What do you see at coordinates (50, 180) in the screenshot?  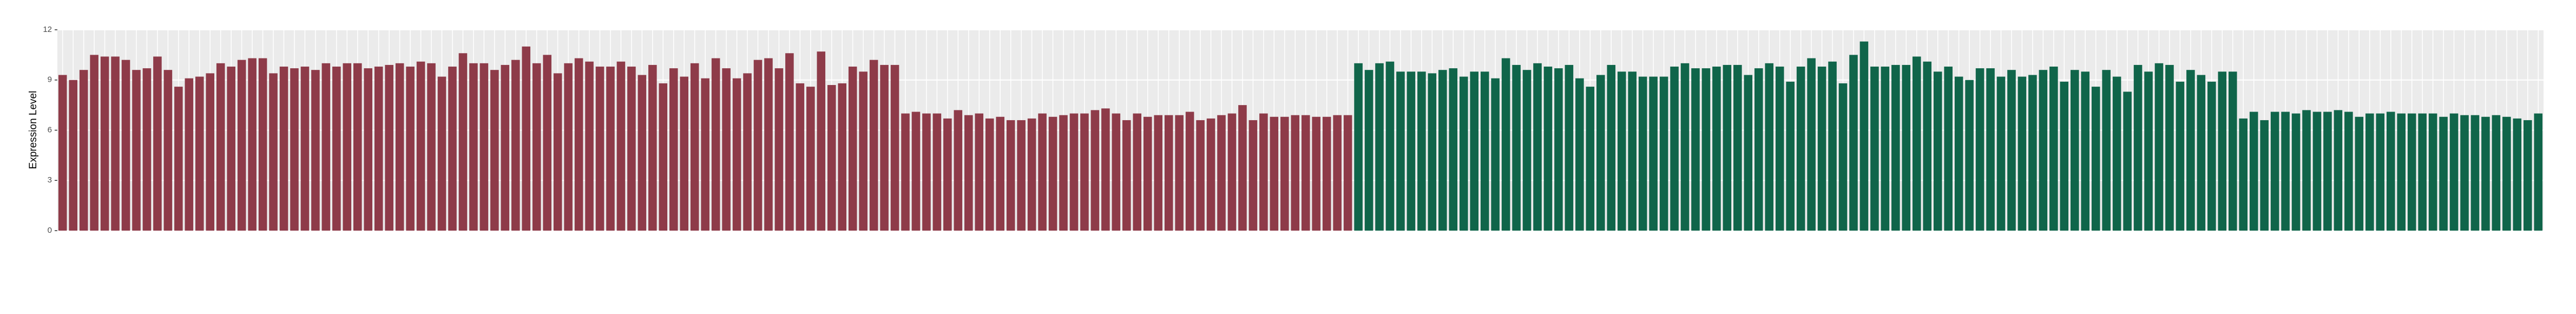 I see `y-tick-label: 3` at bounding box center [50, 180].